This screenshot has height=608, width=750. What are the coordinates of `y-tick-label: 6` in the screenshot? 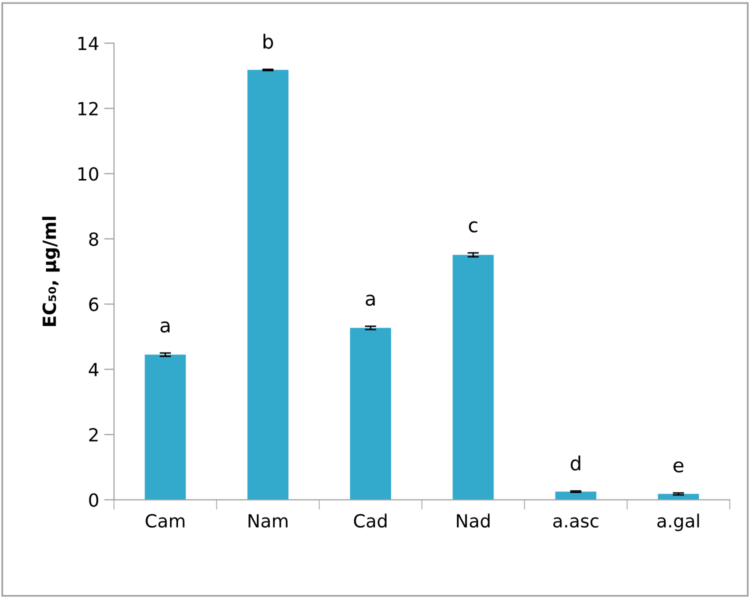 It's located at (93, 305).